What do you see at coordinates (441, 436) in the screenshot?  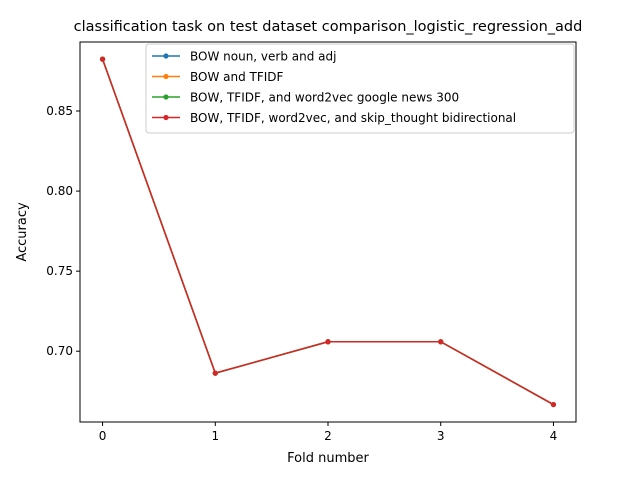 I see `x-tick-label: 3` at bounding box center [441, 436].